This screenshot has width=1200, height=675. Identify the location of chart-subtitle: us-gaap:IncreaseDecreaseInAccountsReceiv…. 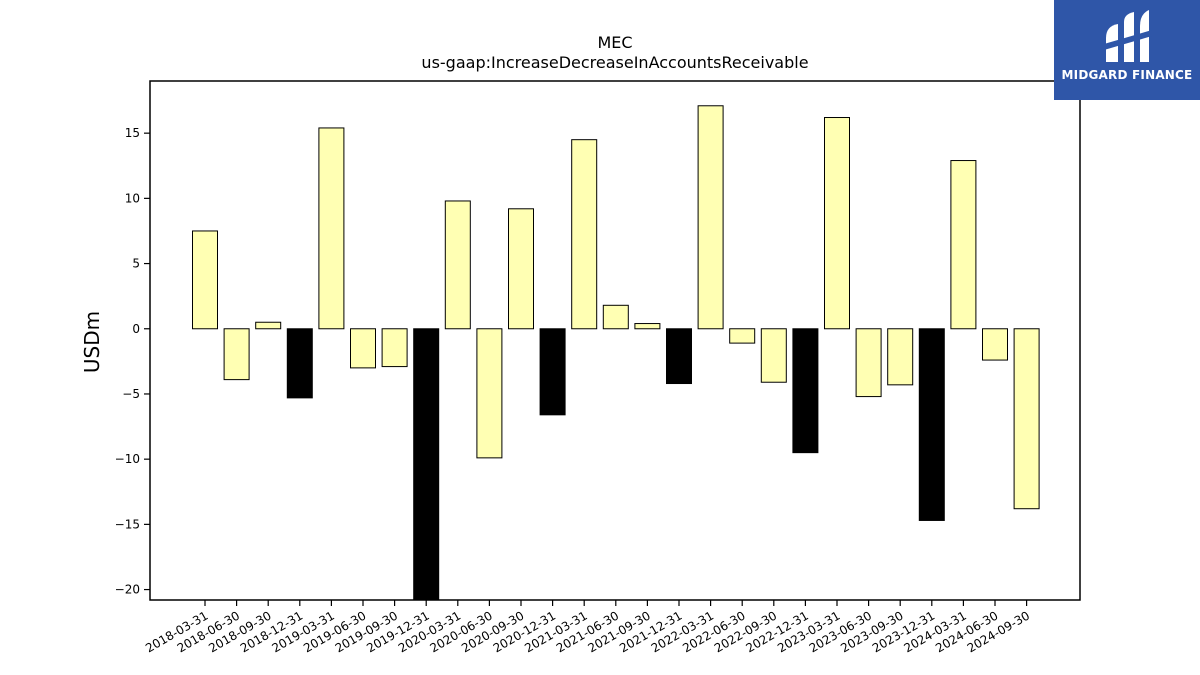
(614, 62).